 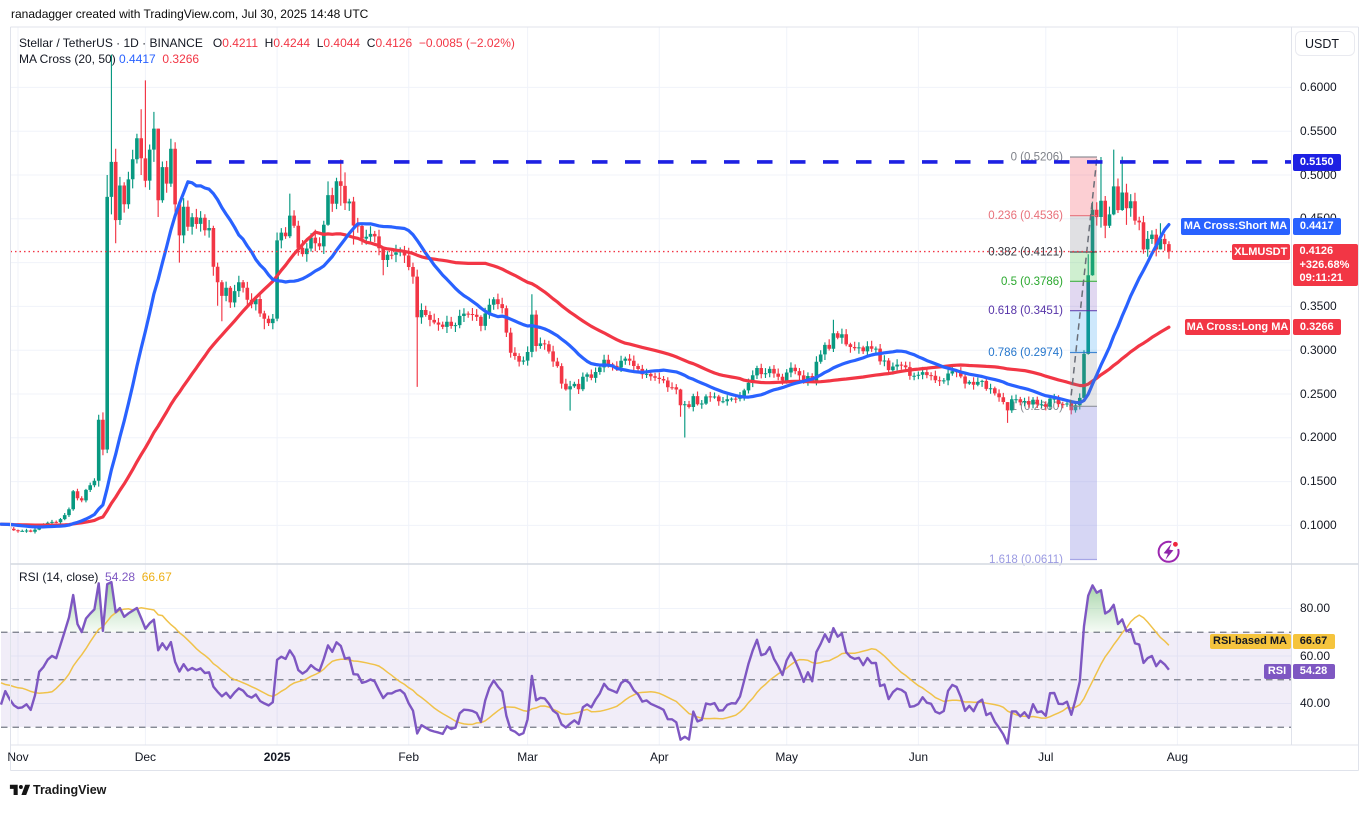 What do you see at coordinates (1025, 353) in the screenshot?
I see `svg-text: 0.786 (0.2974)` at bounding box center [1025, 353].